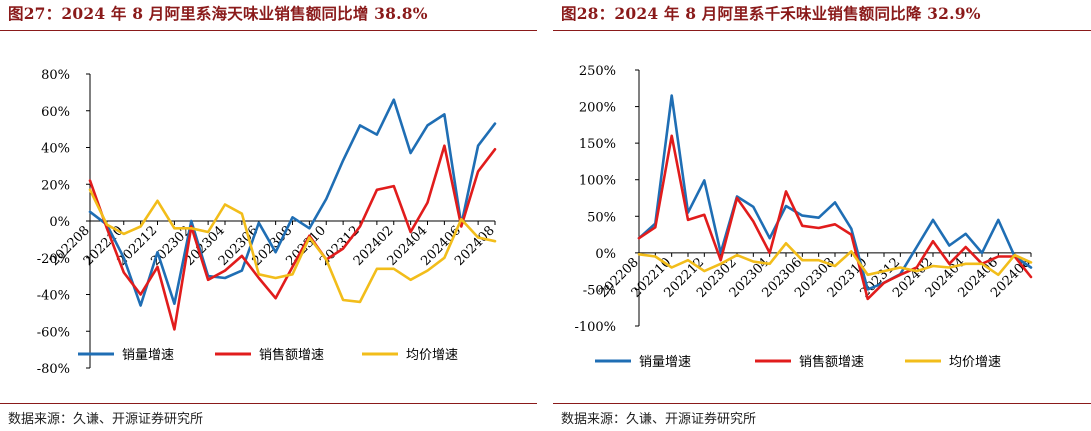  I want to click on chart-title: 图27：2024 年 8 月阿里系海天味业销售额同比增 38.8%, so click(218, 13).